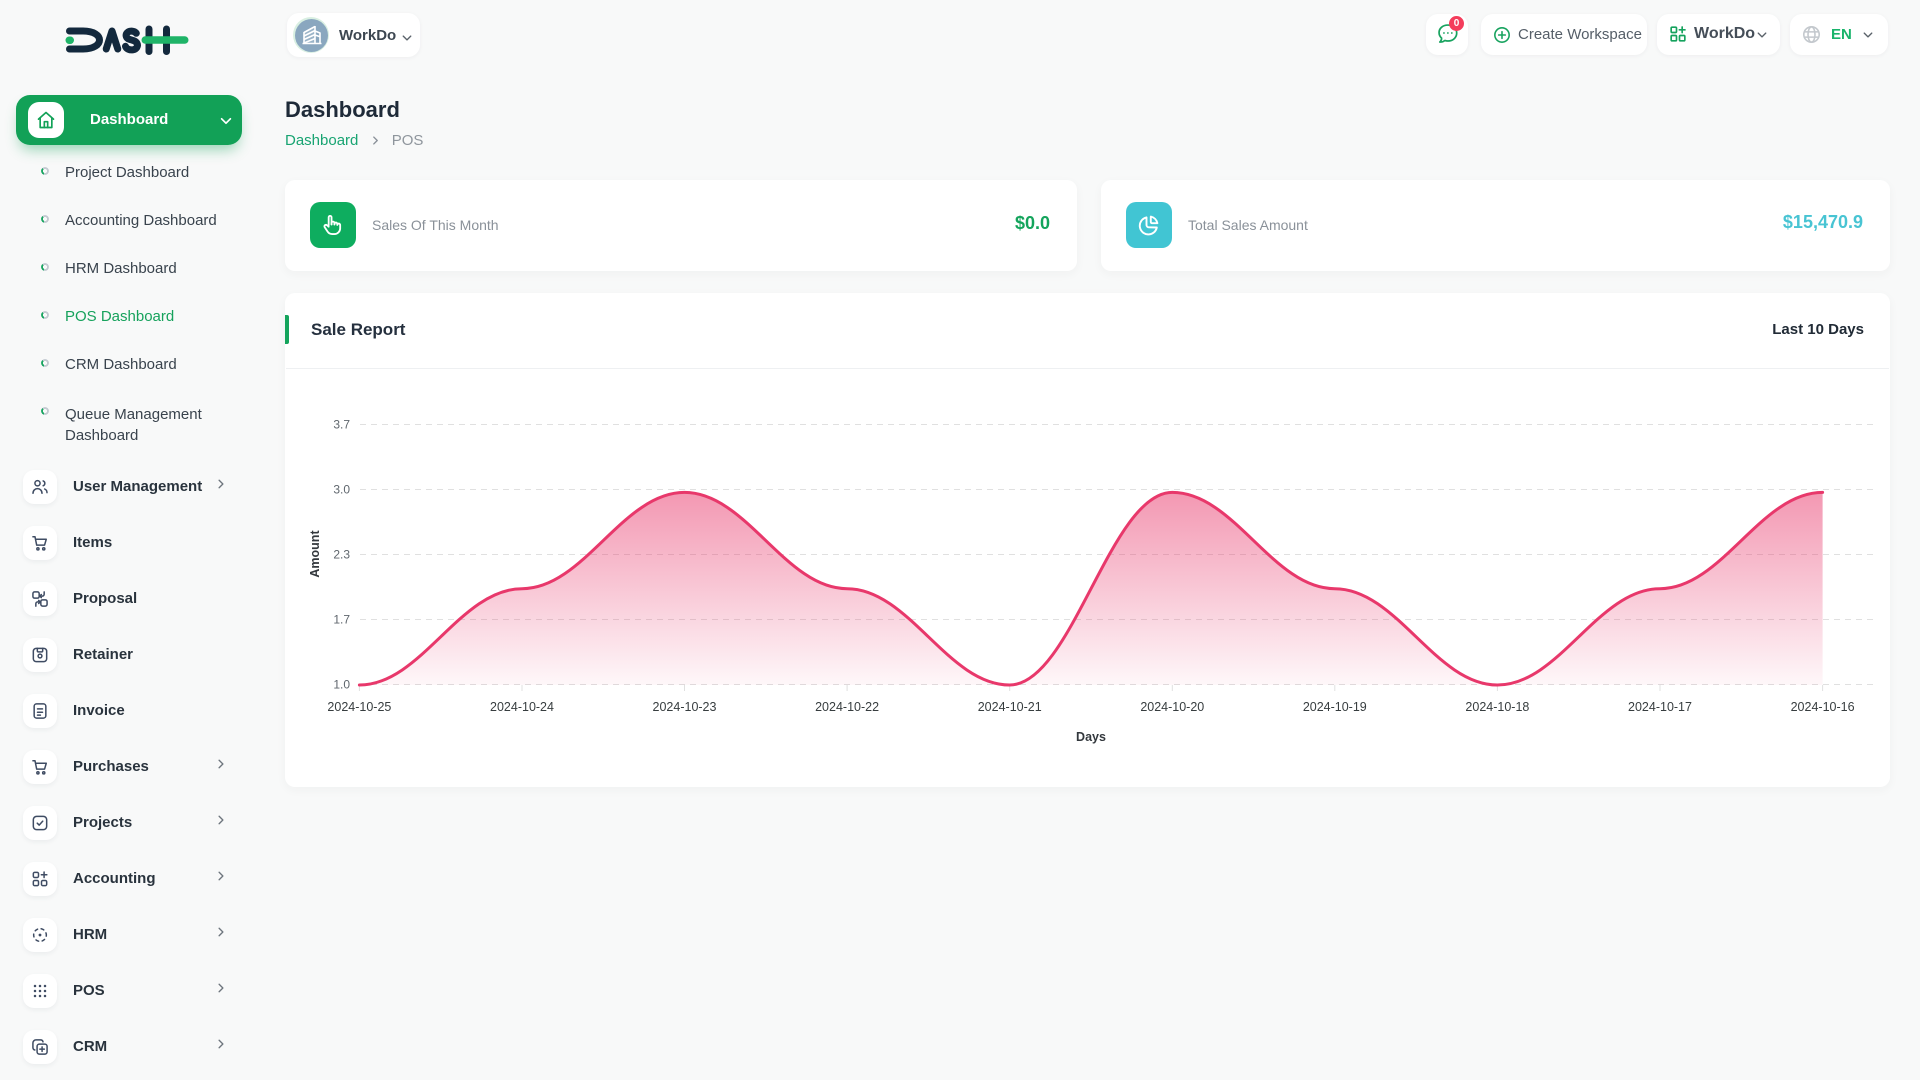 Image resolution: width=1920 pixels, height=1080 pixels. I want to click on svg-text: 3.0, so click(341, 490).